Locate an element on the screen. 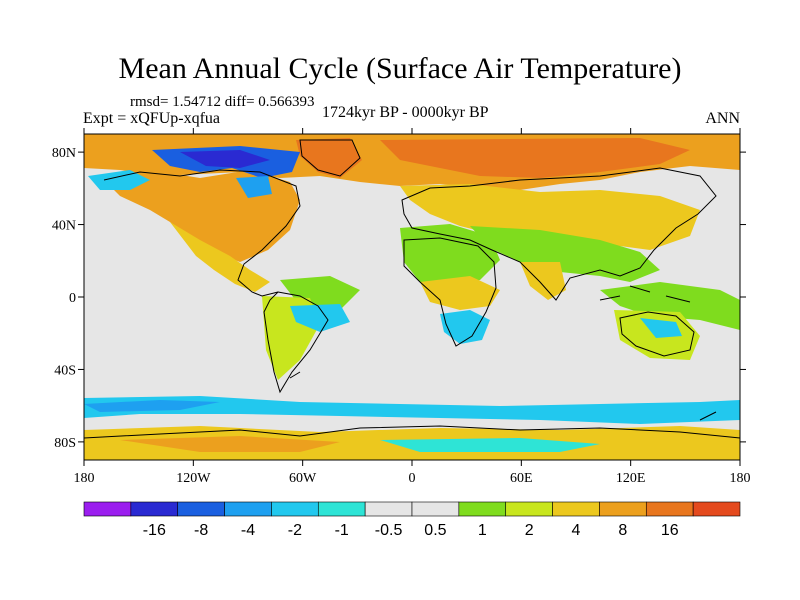 The height and width of the screenshot is (600, 800). colorbar-label: -16 is located at coordinates (154, 530).